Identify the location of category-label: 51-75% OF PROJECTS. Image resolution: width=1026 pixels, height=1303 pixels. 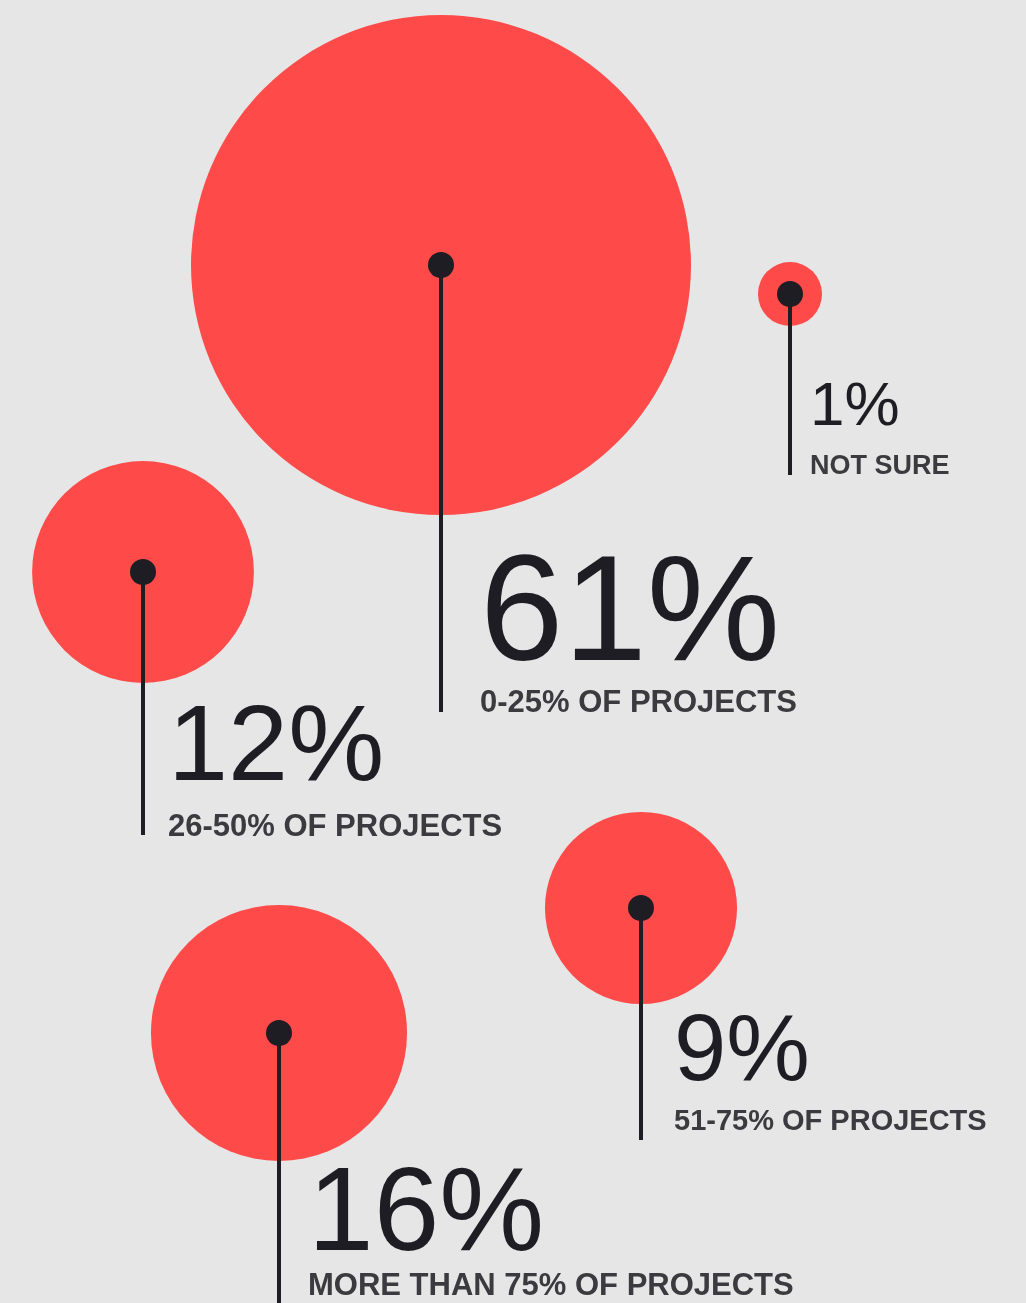
(830, 1120).